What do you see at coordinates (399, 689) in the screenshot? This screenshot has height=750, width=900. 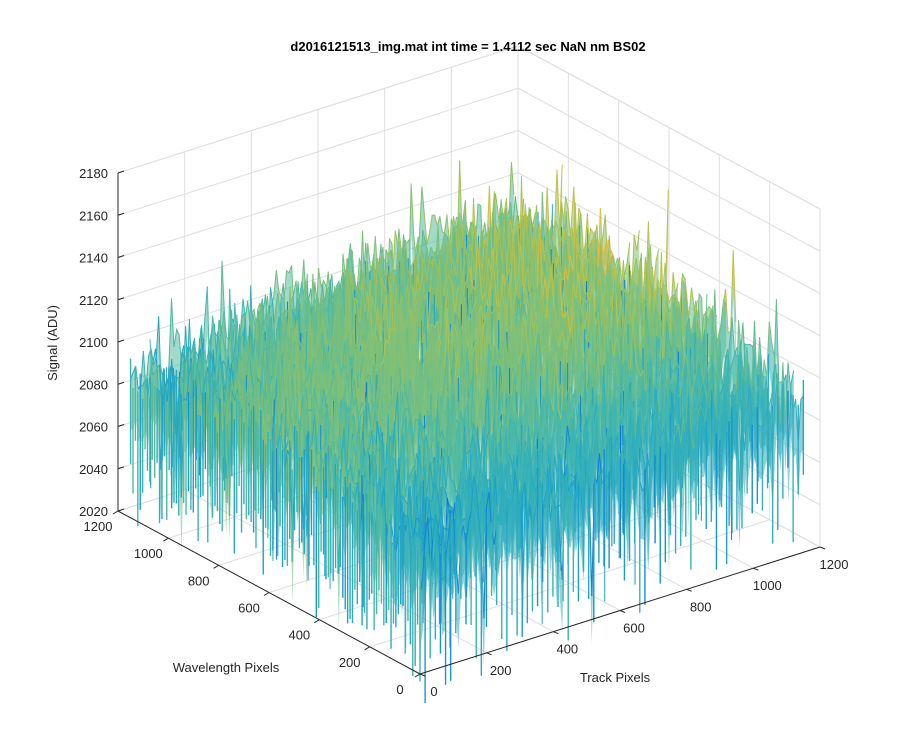 I see `y-tick-label: 0` at bounding box center [399, 689].